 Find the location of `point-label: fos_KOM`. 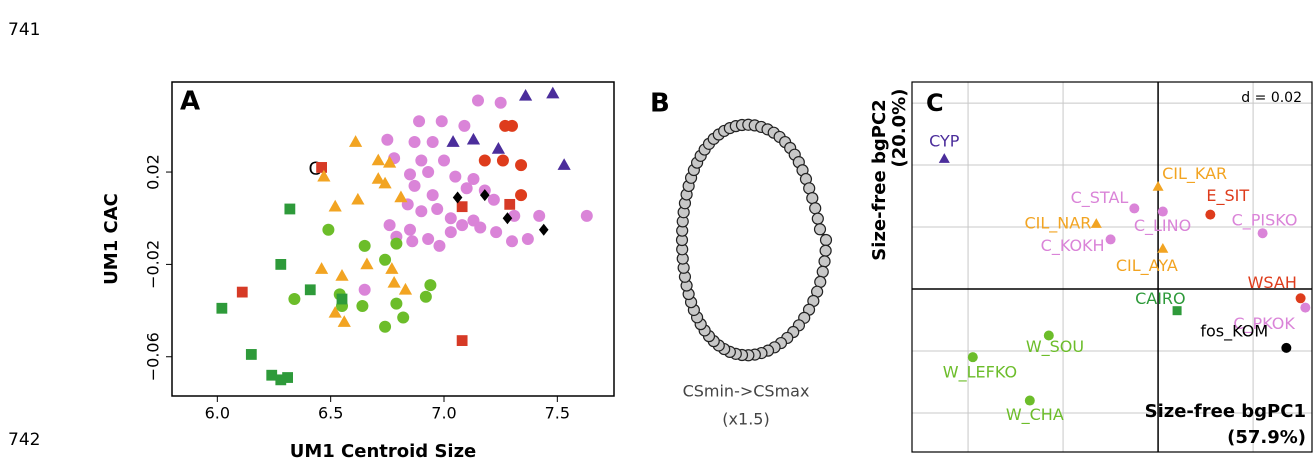

point-label: fos_KOM is located at coordinates (1234, 331).